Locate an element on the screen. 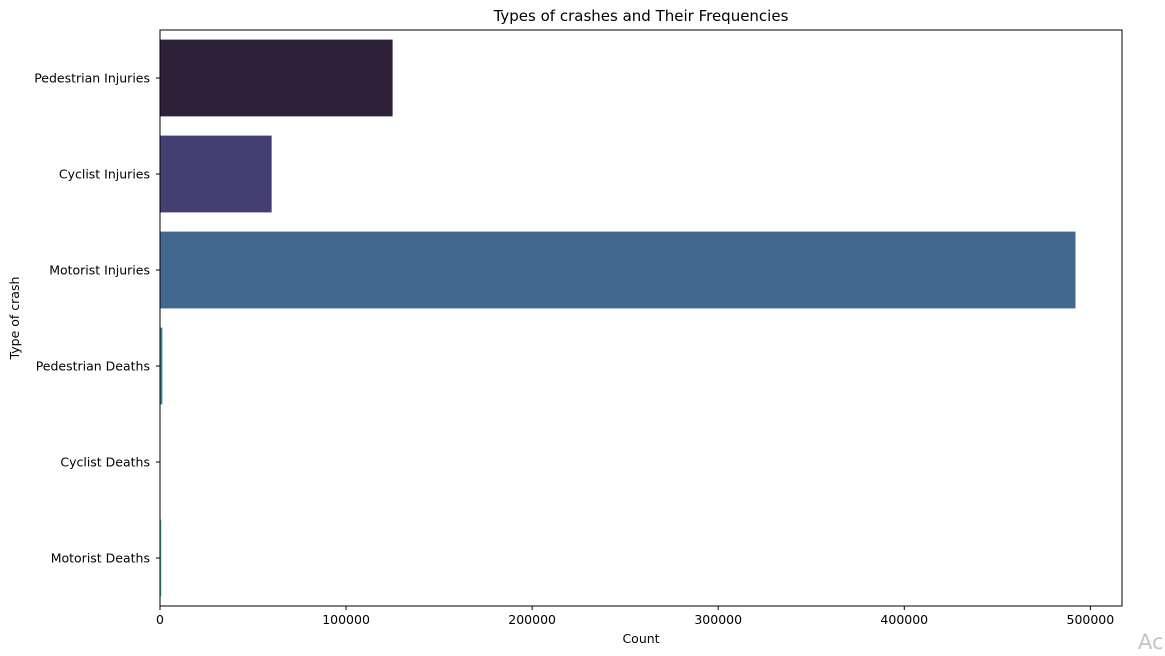  y-tick-label-motorist-deaths: Motorist Deaths is located at coordinates (100, 558).